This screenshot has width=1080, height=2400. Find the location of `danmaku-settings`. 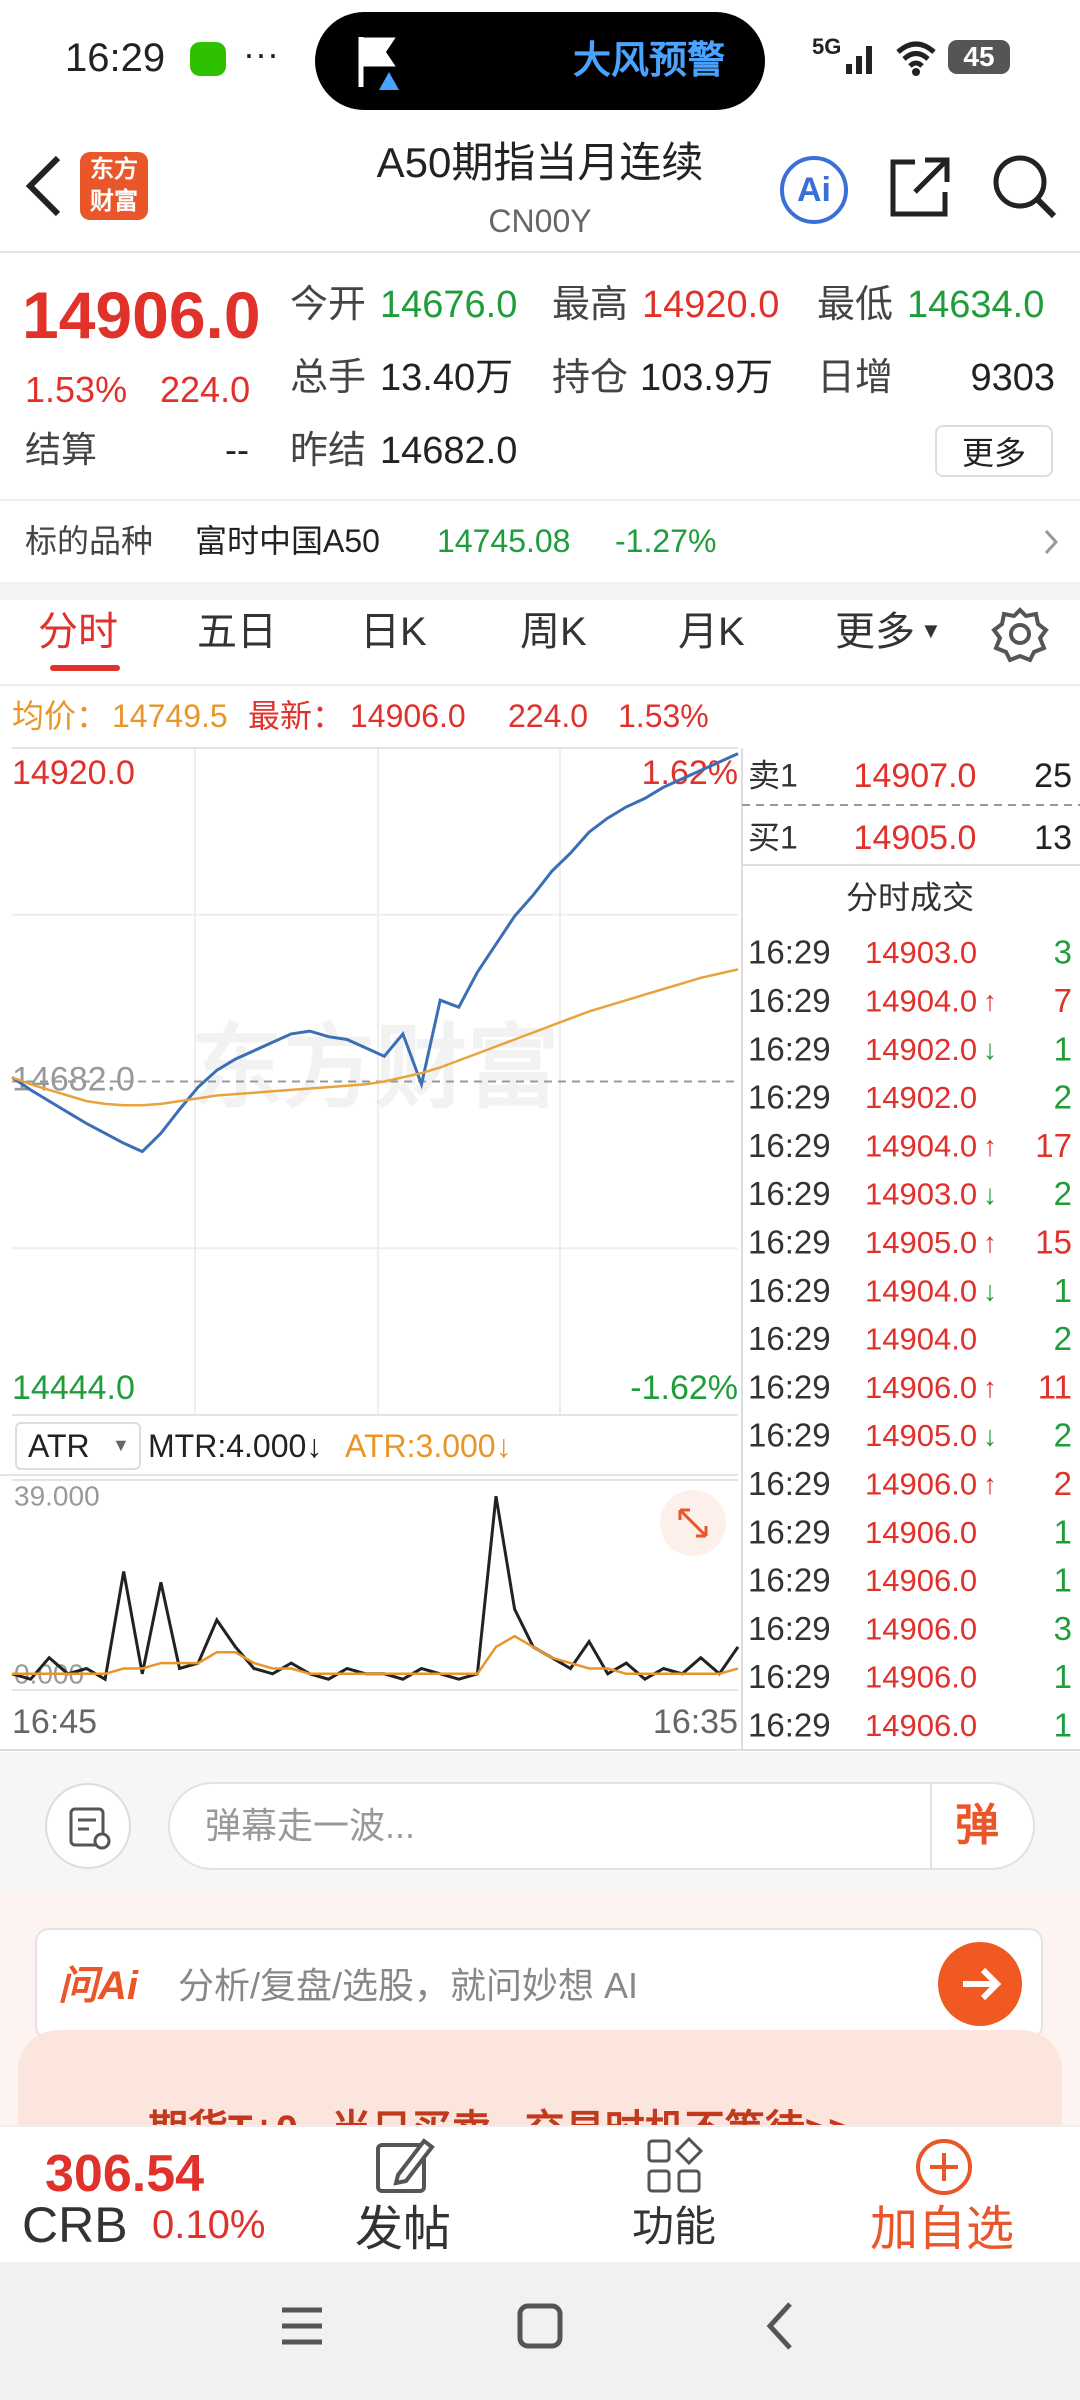

danmaku-settings is located at coordinates (88, 1826).